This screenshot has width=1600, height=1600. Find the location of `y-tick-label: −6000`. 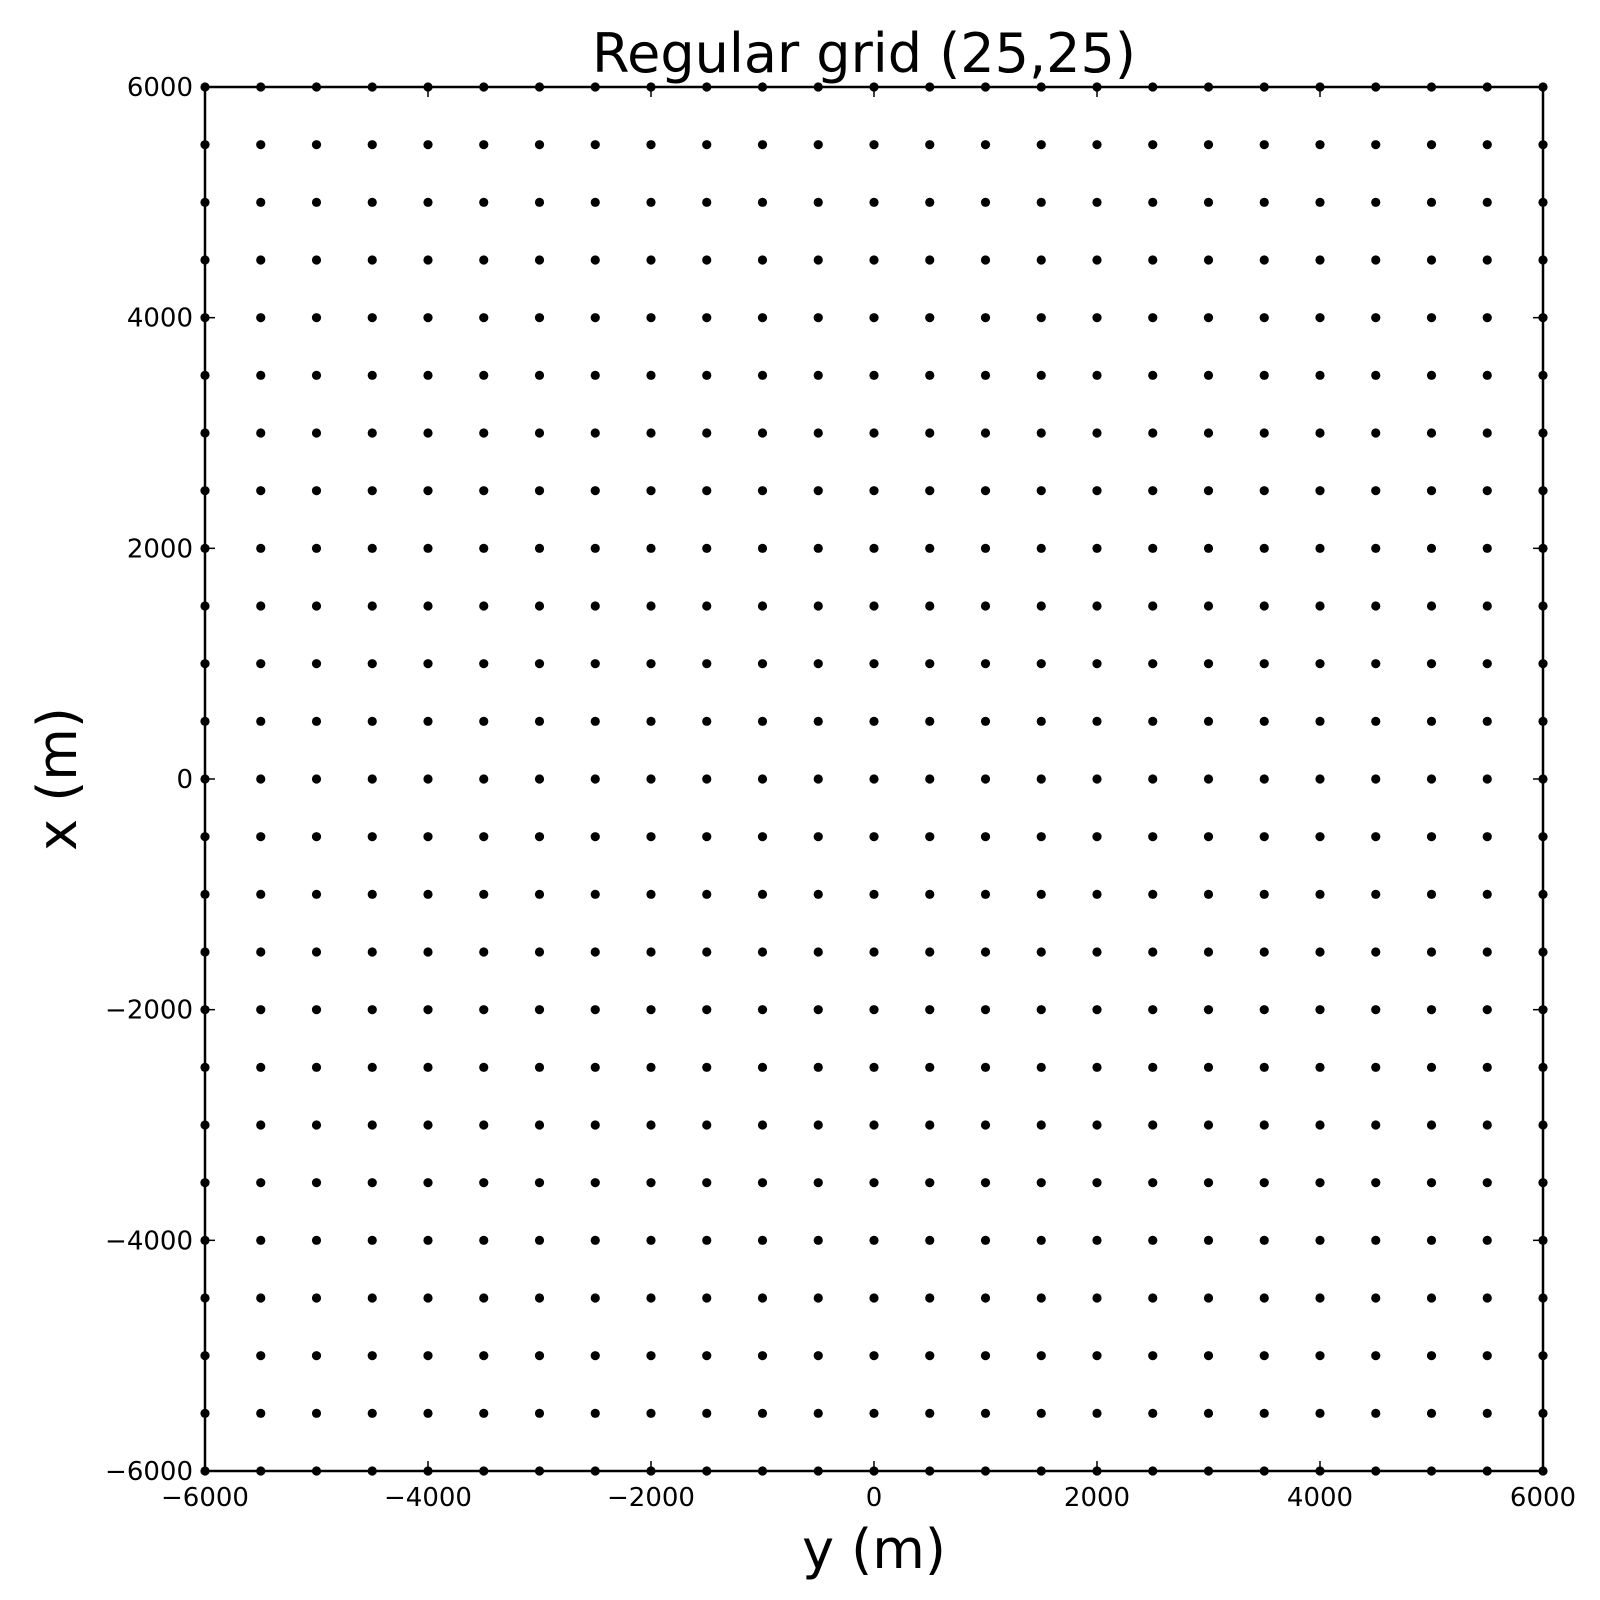

y-tick-label: −6000 is located at coordinates (149, 1472).